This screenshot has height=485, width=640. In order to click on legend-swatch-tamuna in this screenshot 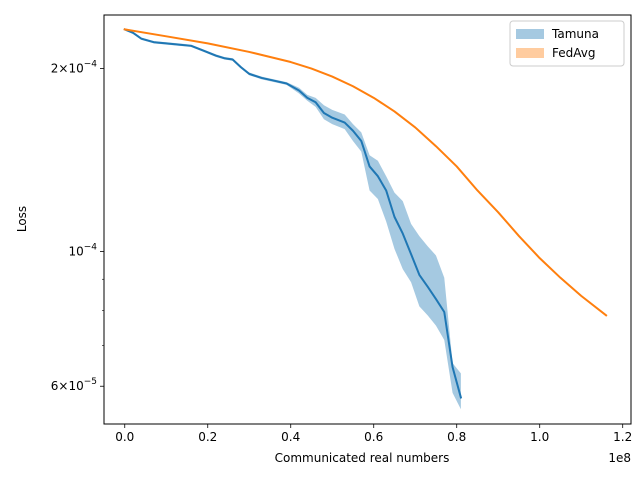, I will do `click(530, 34)`.